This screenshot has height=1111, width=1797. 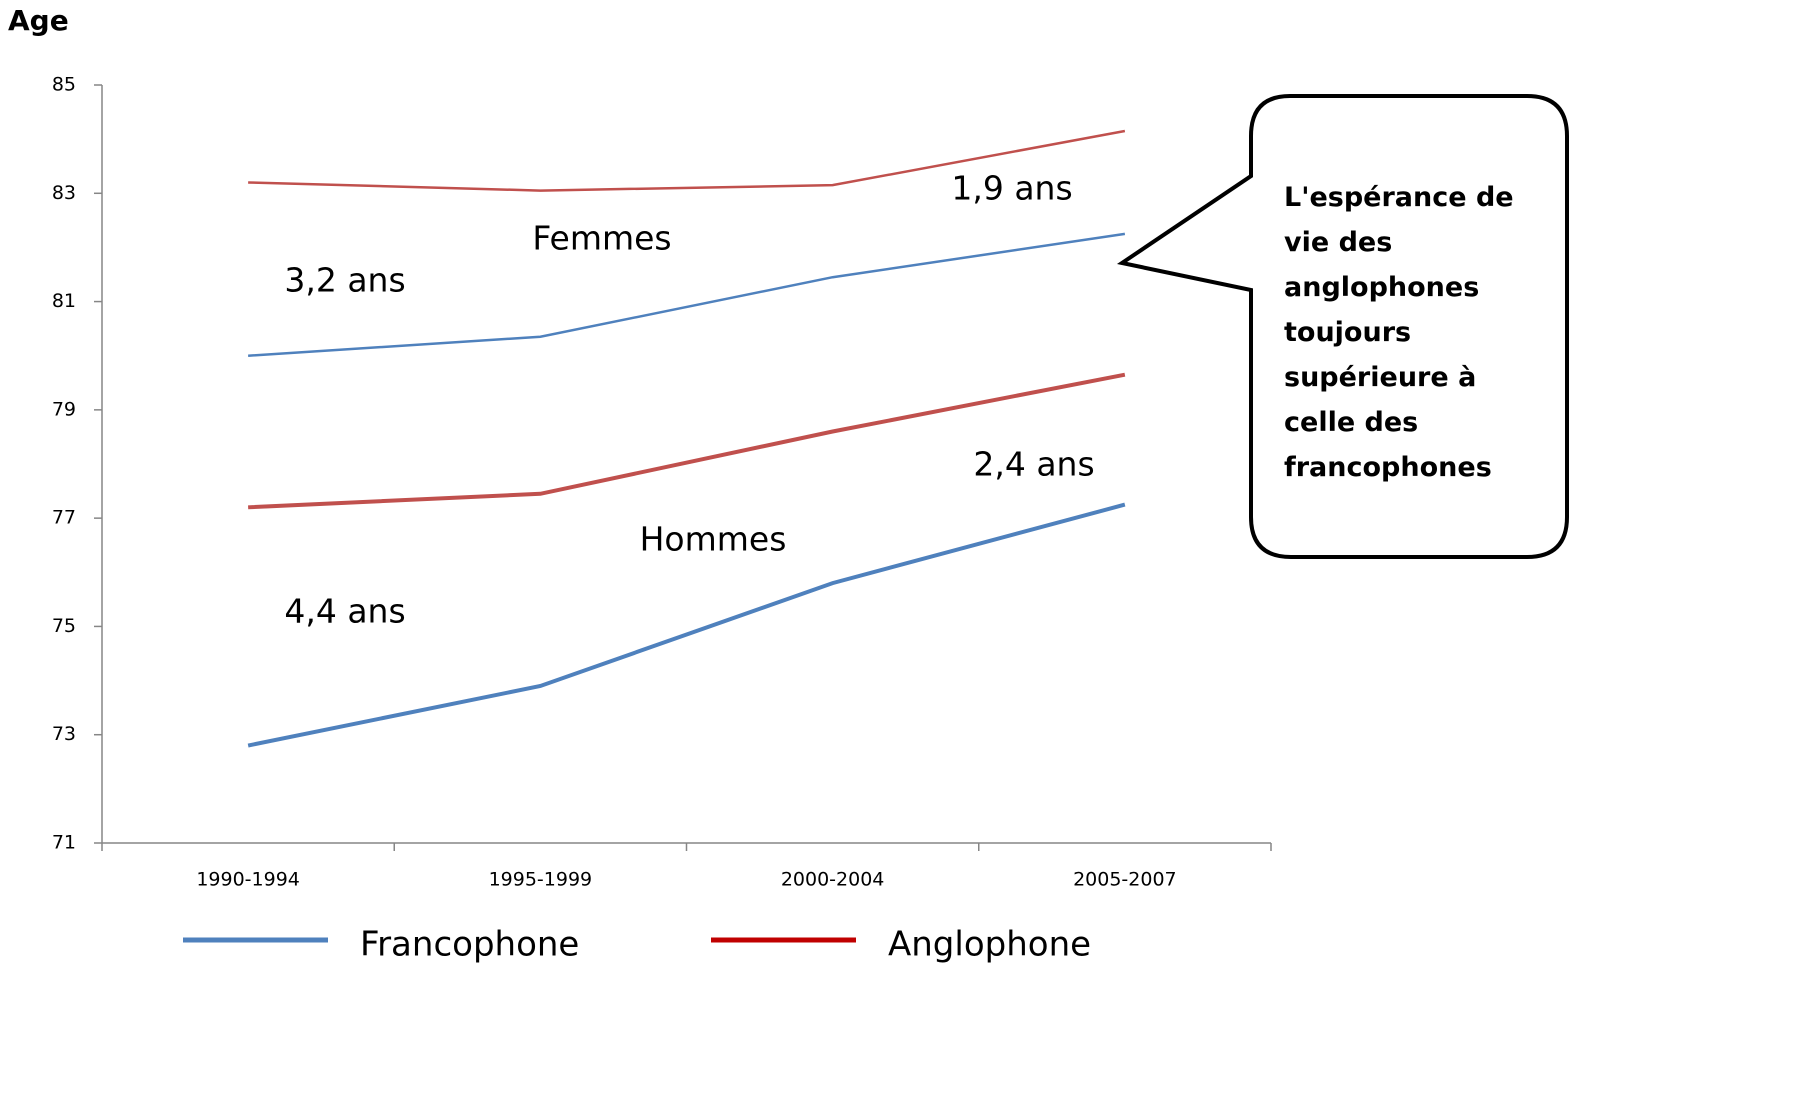 What do you see at coordinates (1011, 188) in the screenshot?
I see `annotation: 1,9 ans` at bounding box center [1011, 188].